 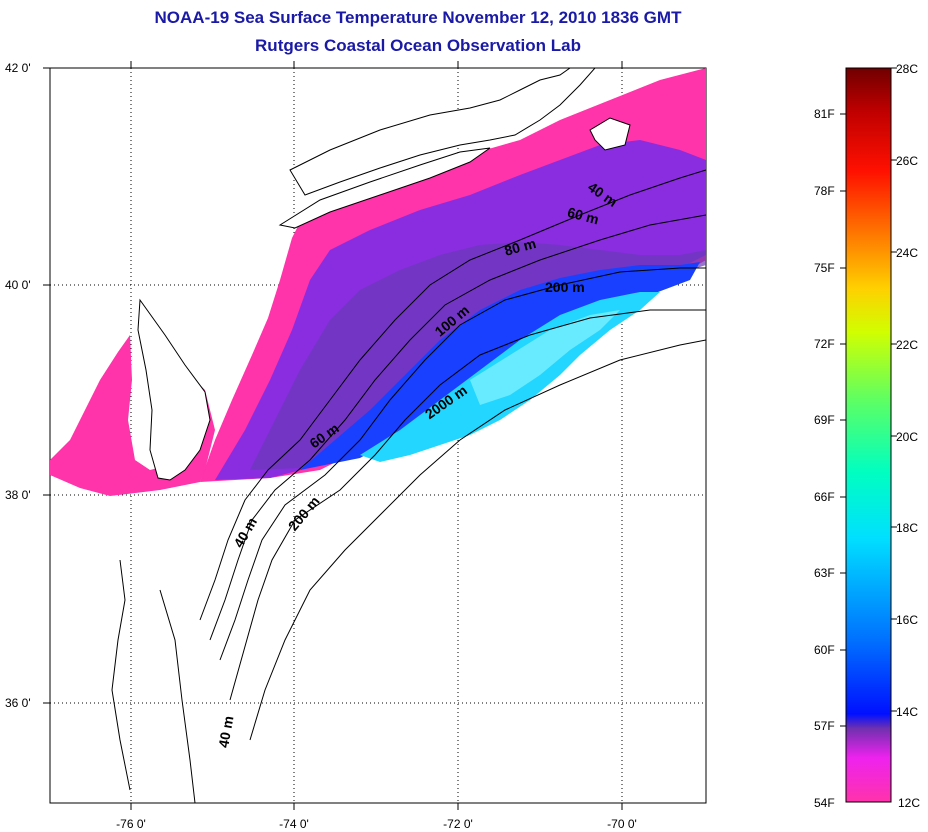 I want to click on contour-label: 60 m, so click(x=583, y=216).